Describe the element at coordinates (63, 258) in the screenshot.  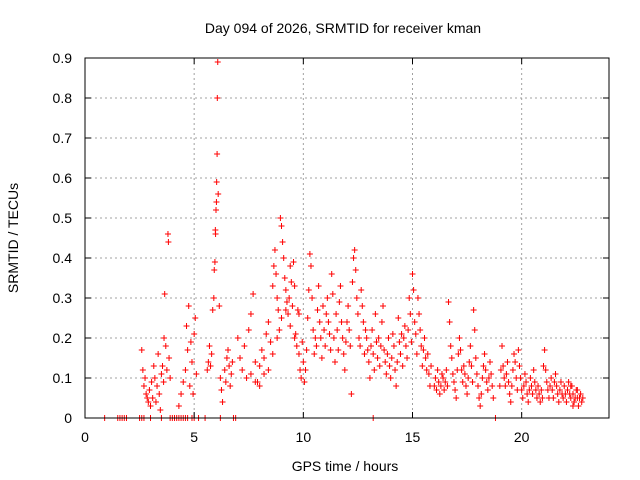
I see `y-tick-label: 0.4` at that location.